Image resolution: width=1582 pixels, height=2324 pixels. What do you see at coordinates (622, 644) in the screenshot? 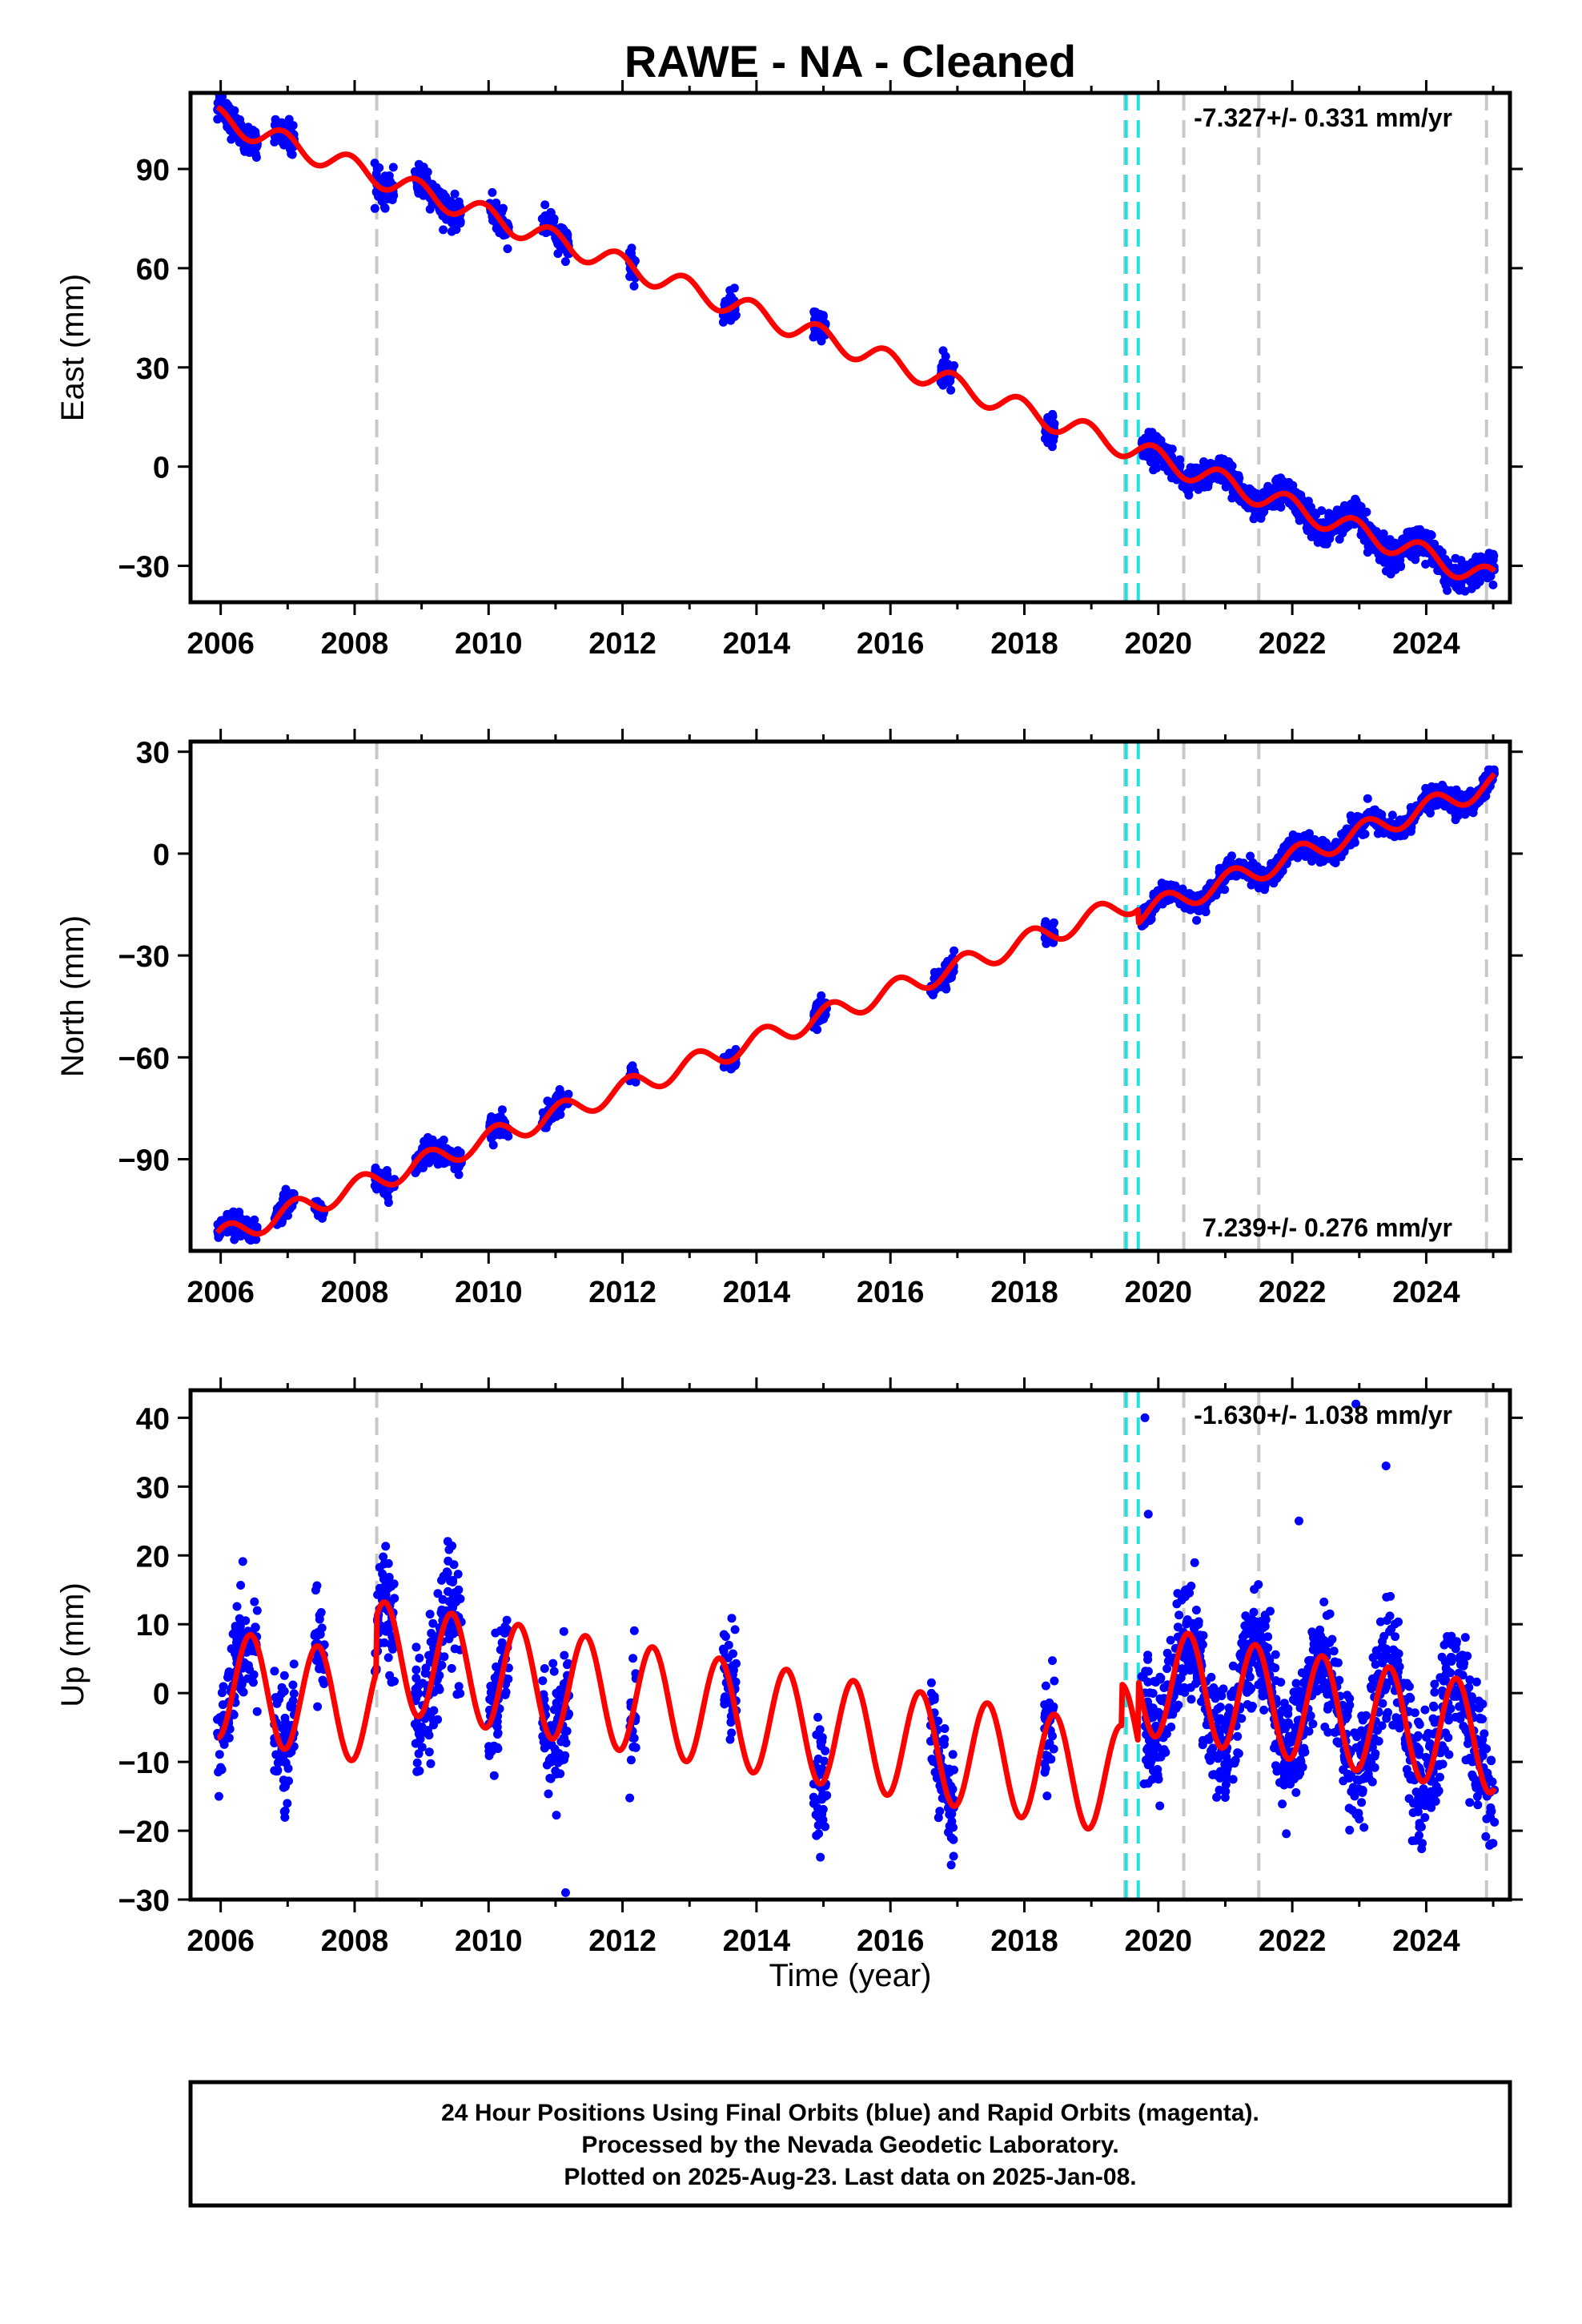
I see `x-tick-label: 2012` at bounding box center [622, 644].